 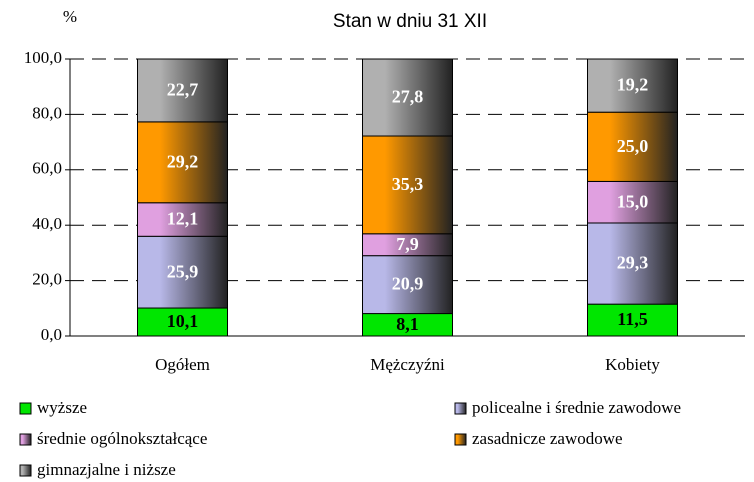 I want to click on data-label: 12,1, so click(x=183, y=219).